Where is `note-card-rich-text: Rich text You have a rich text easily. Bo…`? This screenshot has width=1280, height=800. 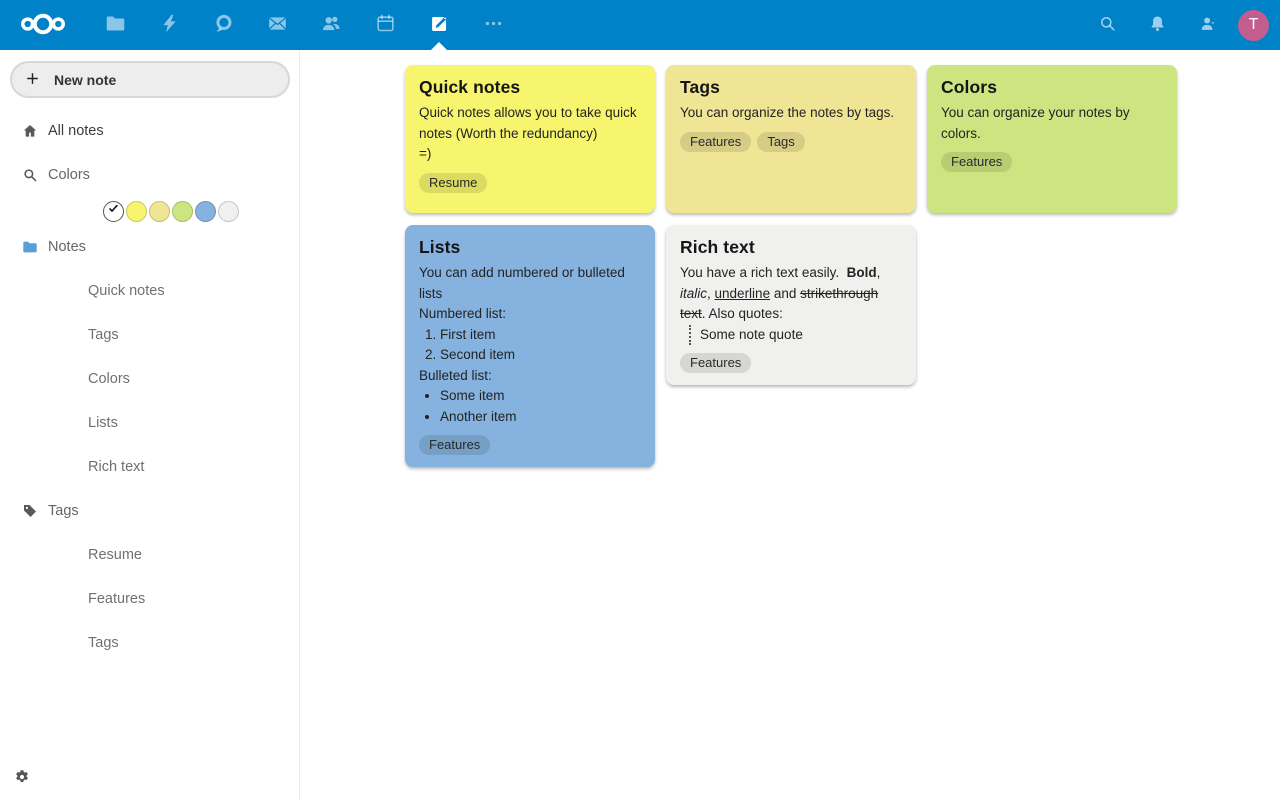 note-card-rich-text: Rich text You have a rich text easily. Bo… is located at coordinates (791, 305).